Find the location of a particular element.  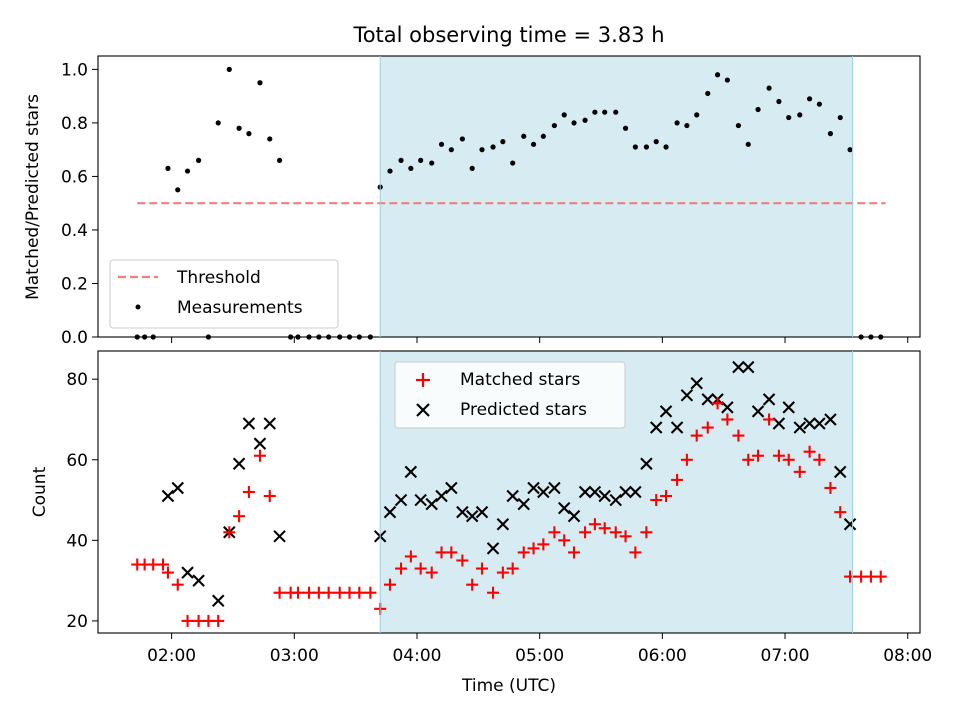

x-axis-label: Time (UTC) is located at coordinates (508, 686).